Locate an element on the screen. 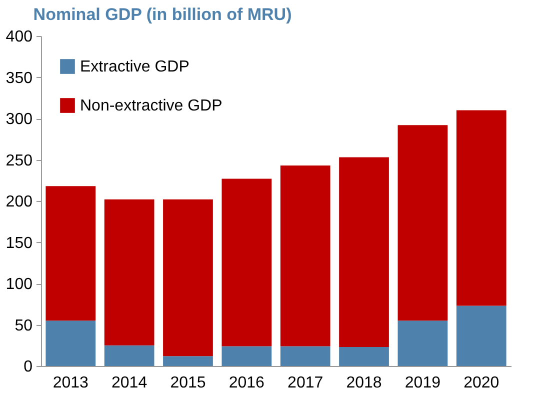 This screenshot has height=404, width=535. x-tick-label: 2019 is located at coordinates (422, 383).